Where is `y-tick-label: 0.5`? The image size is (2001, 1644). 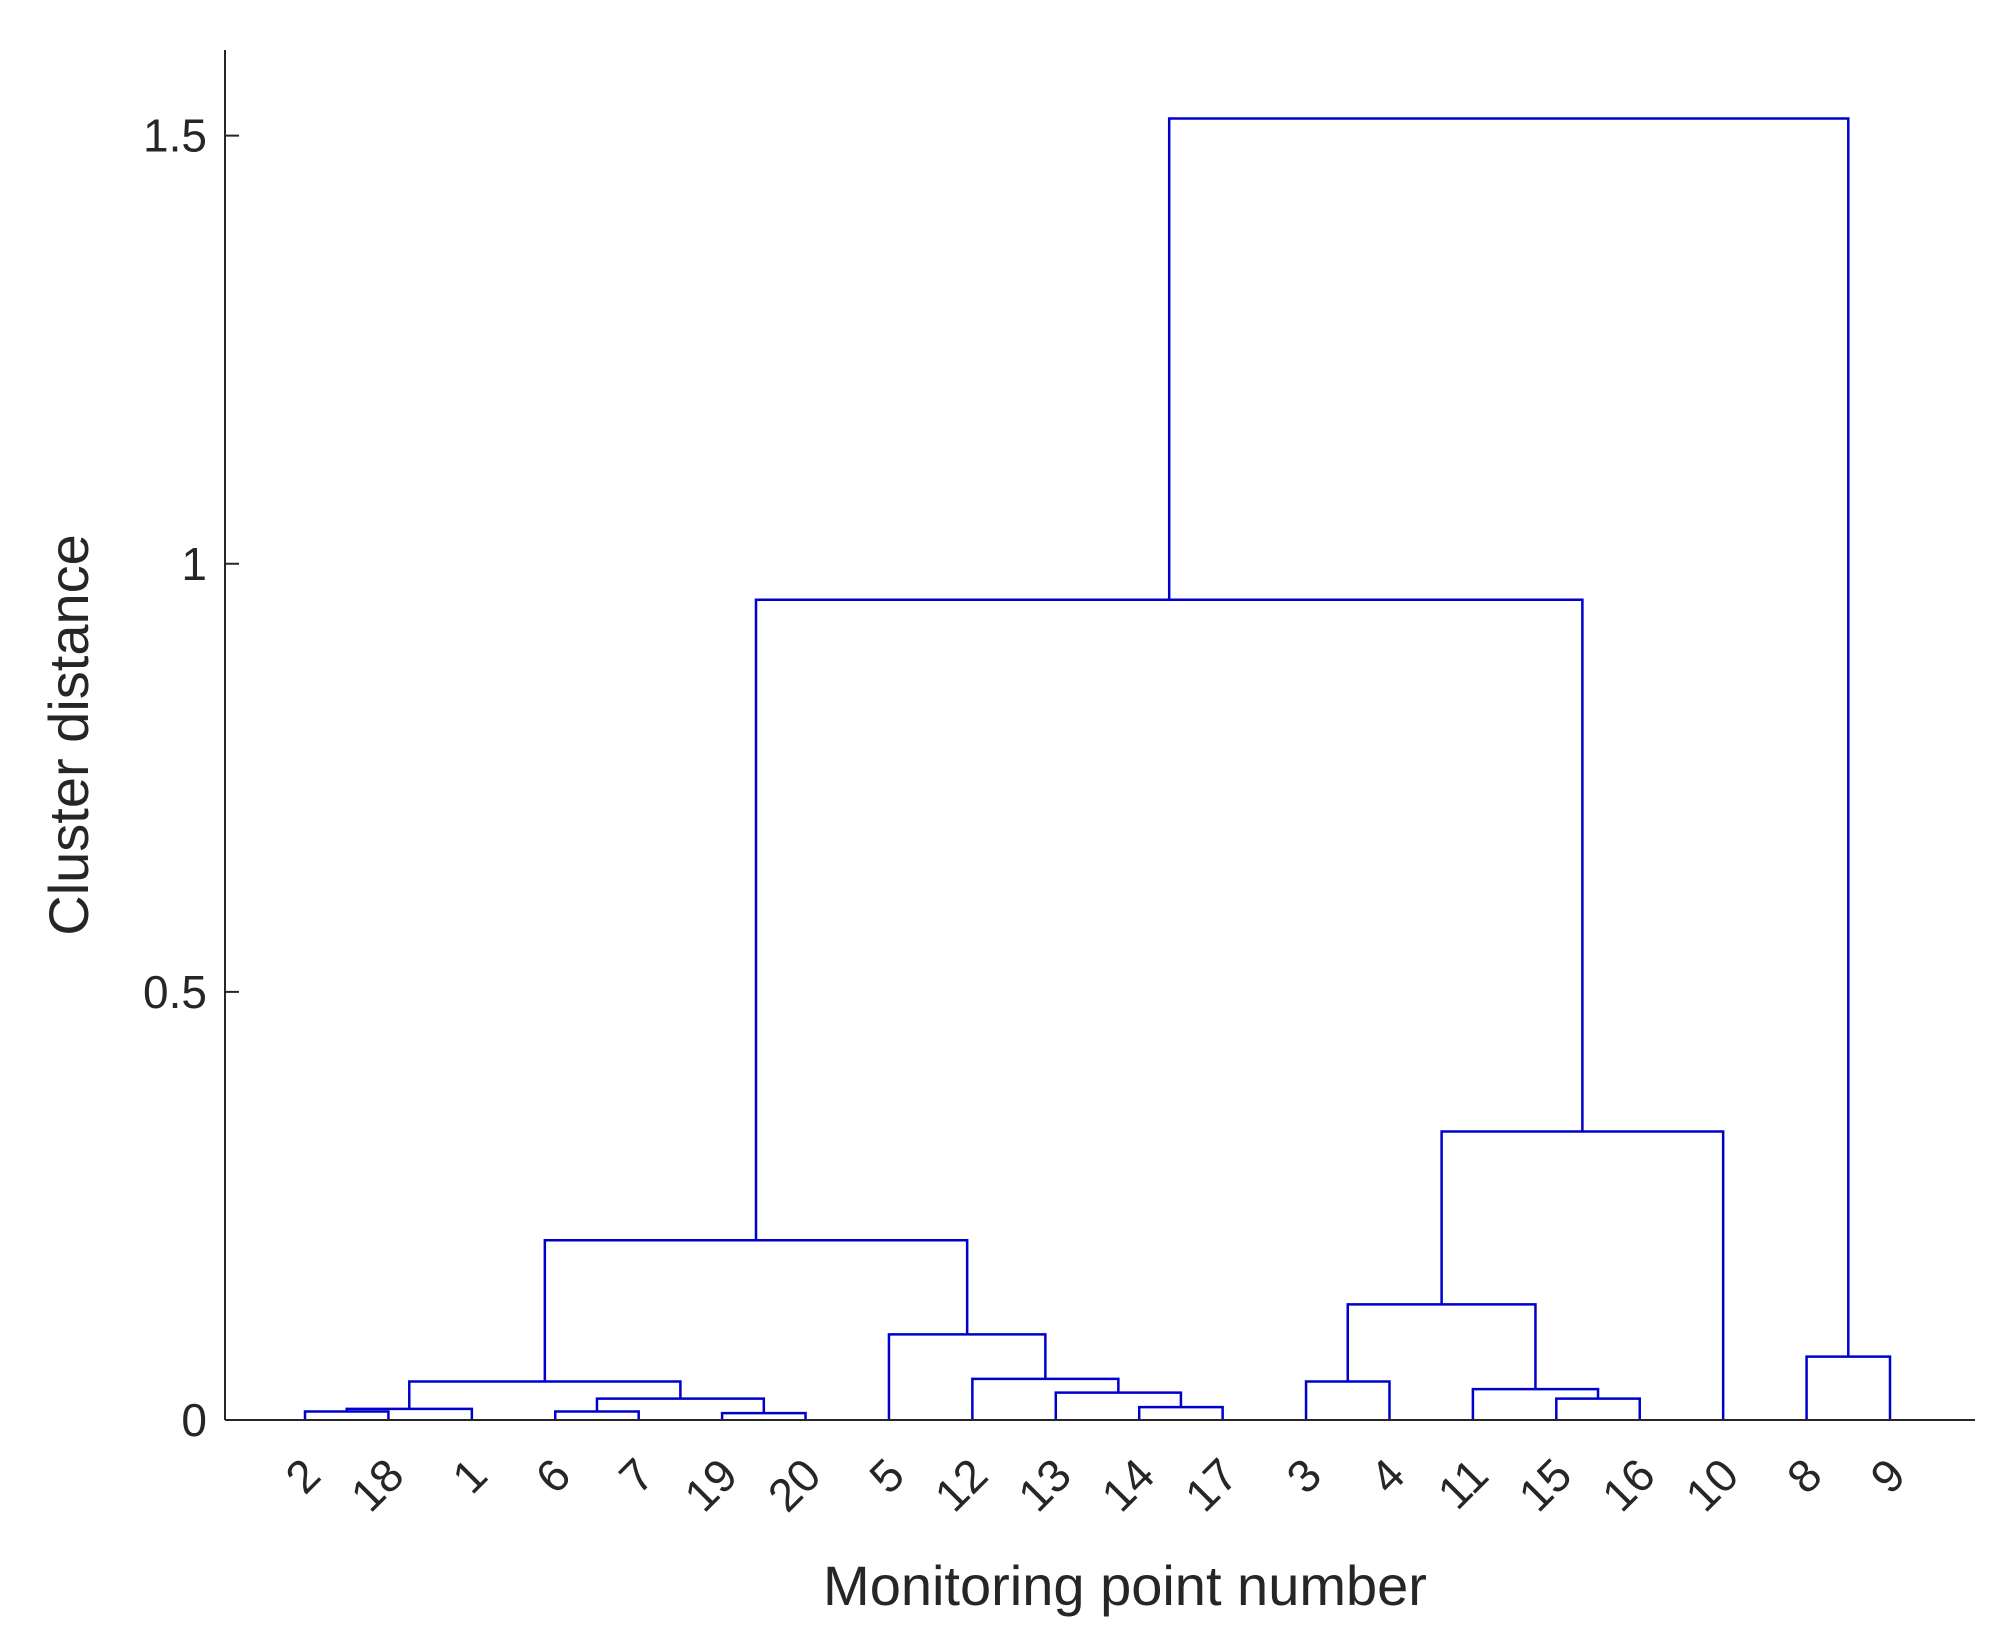
y-tick-label: 0.5 is located at coordinates (175, 992).